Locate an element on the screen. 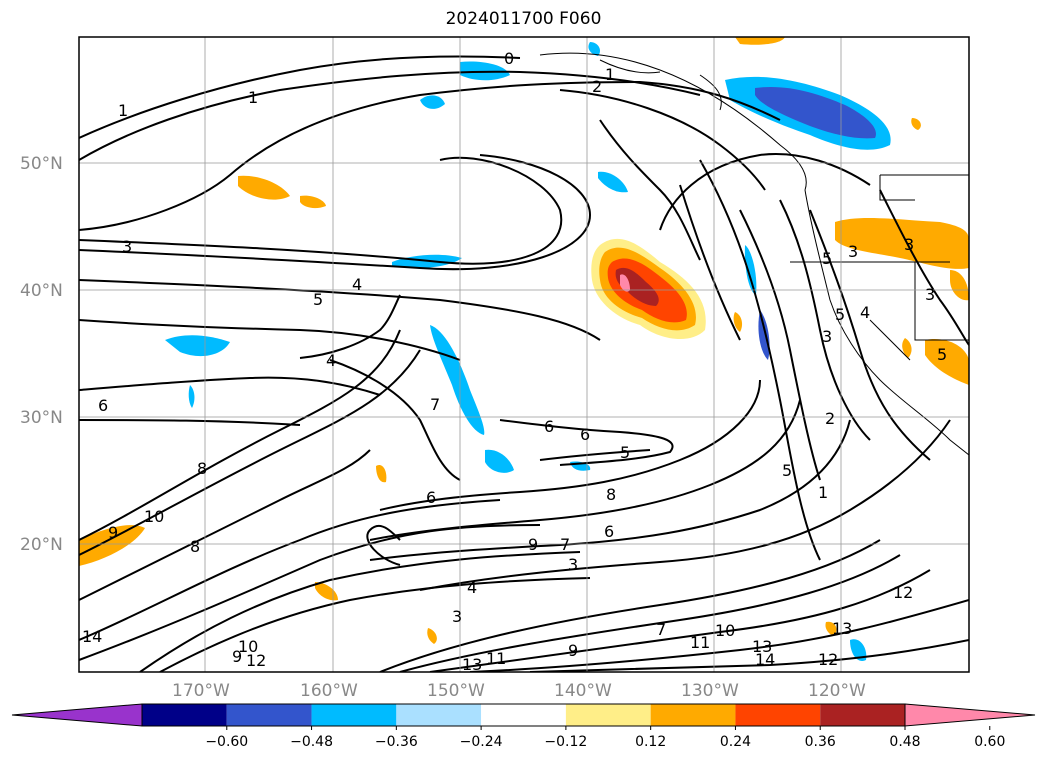  colorbar-tick-label: −0.60 is located at coordinates (226, 742).